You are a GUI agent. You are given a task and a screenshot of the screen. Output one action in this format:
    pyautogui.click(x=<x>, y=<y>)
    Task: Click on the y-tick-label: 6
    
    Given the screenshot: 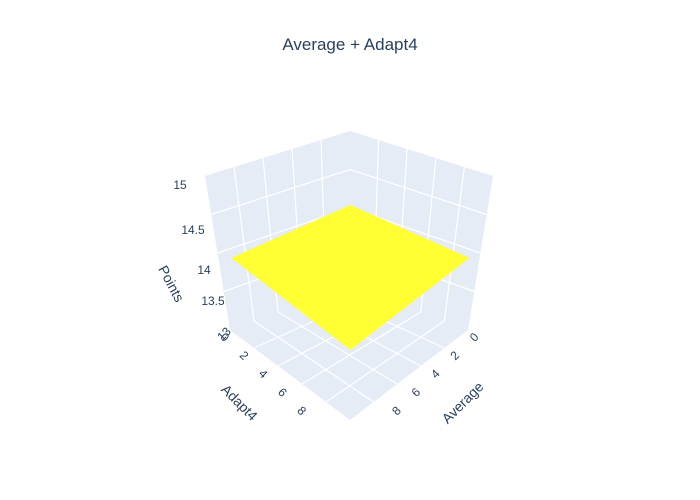 What is the action you would take?
    pyautogui.click(x=282, y=392)
    